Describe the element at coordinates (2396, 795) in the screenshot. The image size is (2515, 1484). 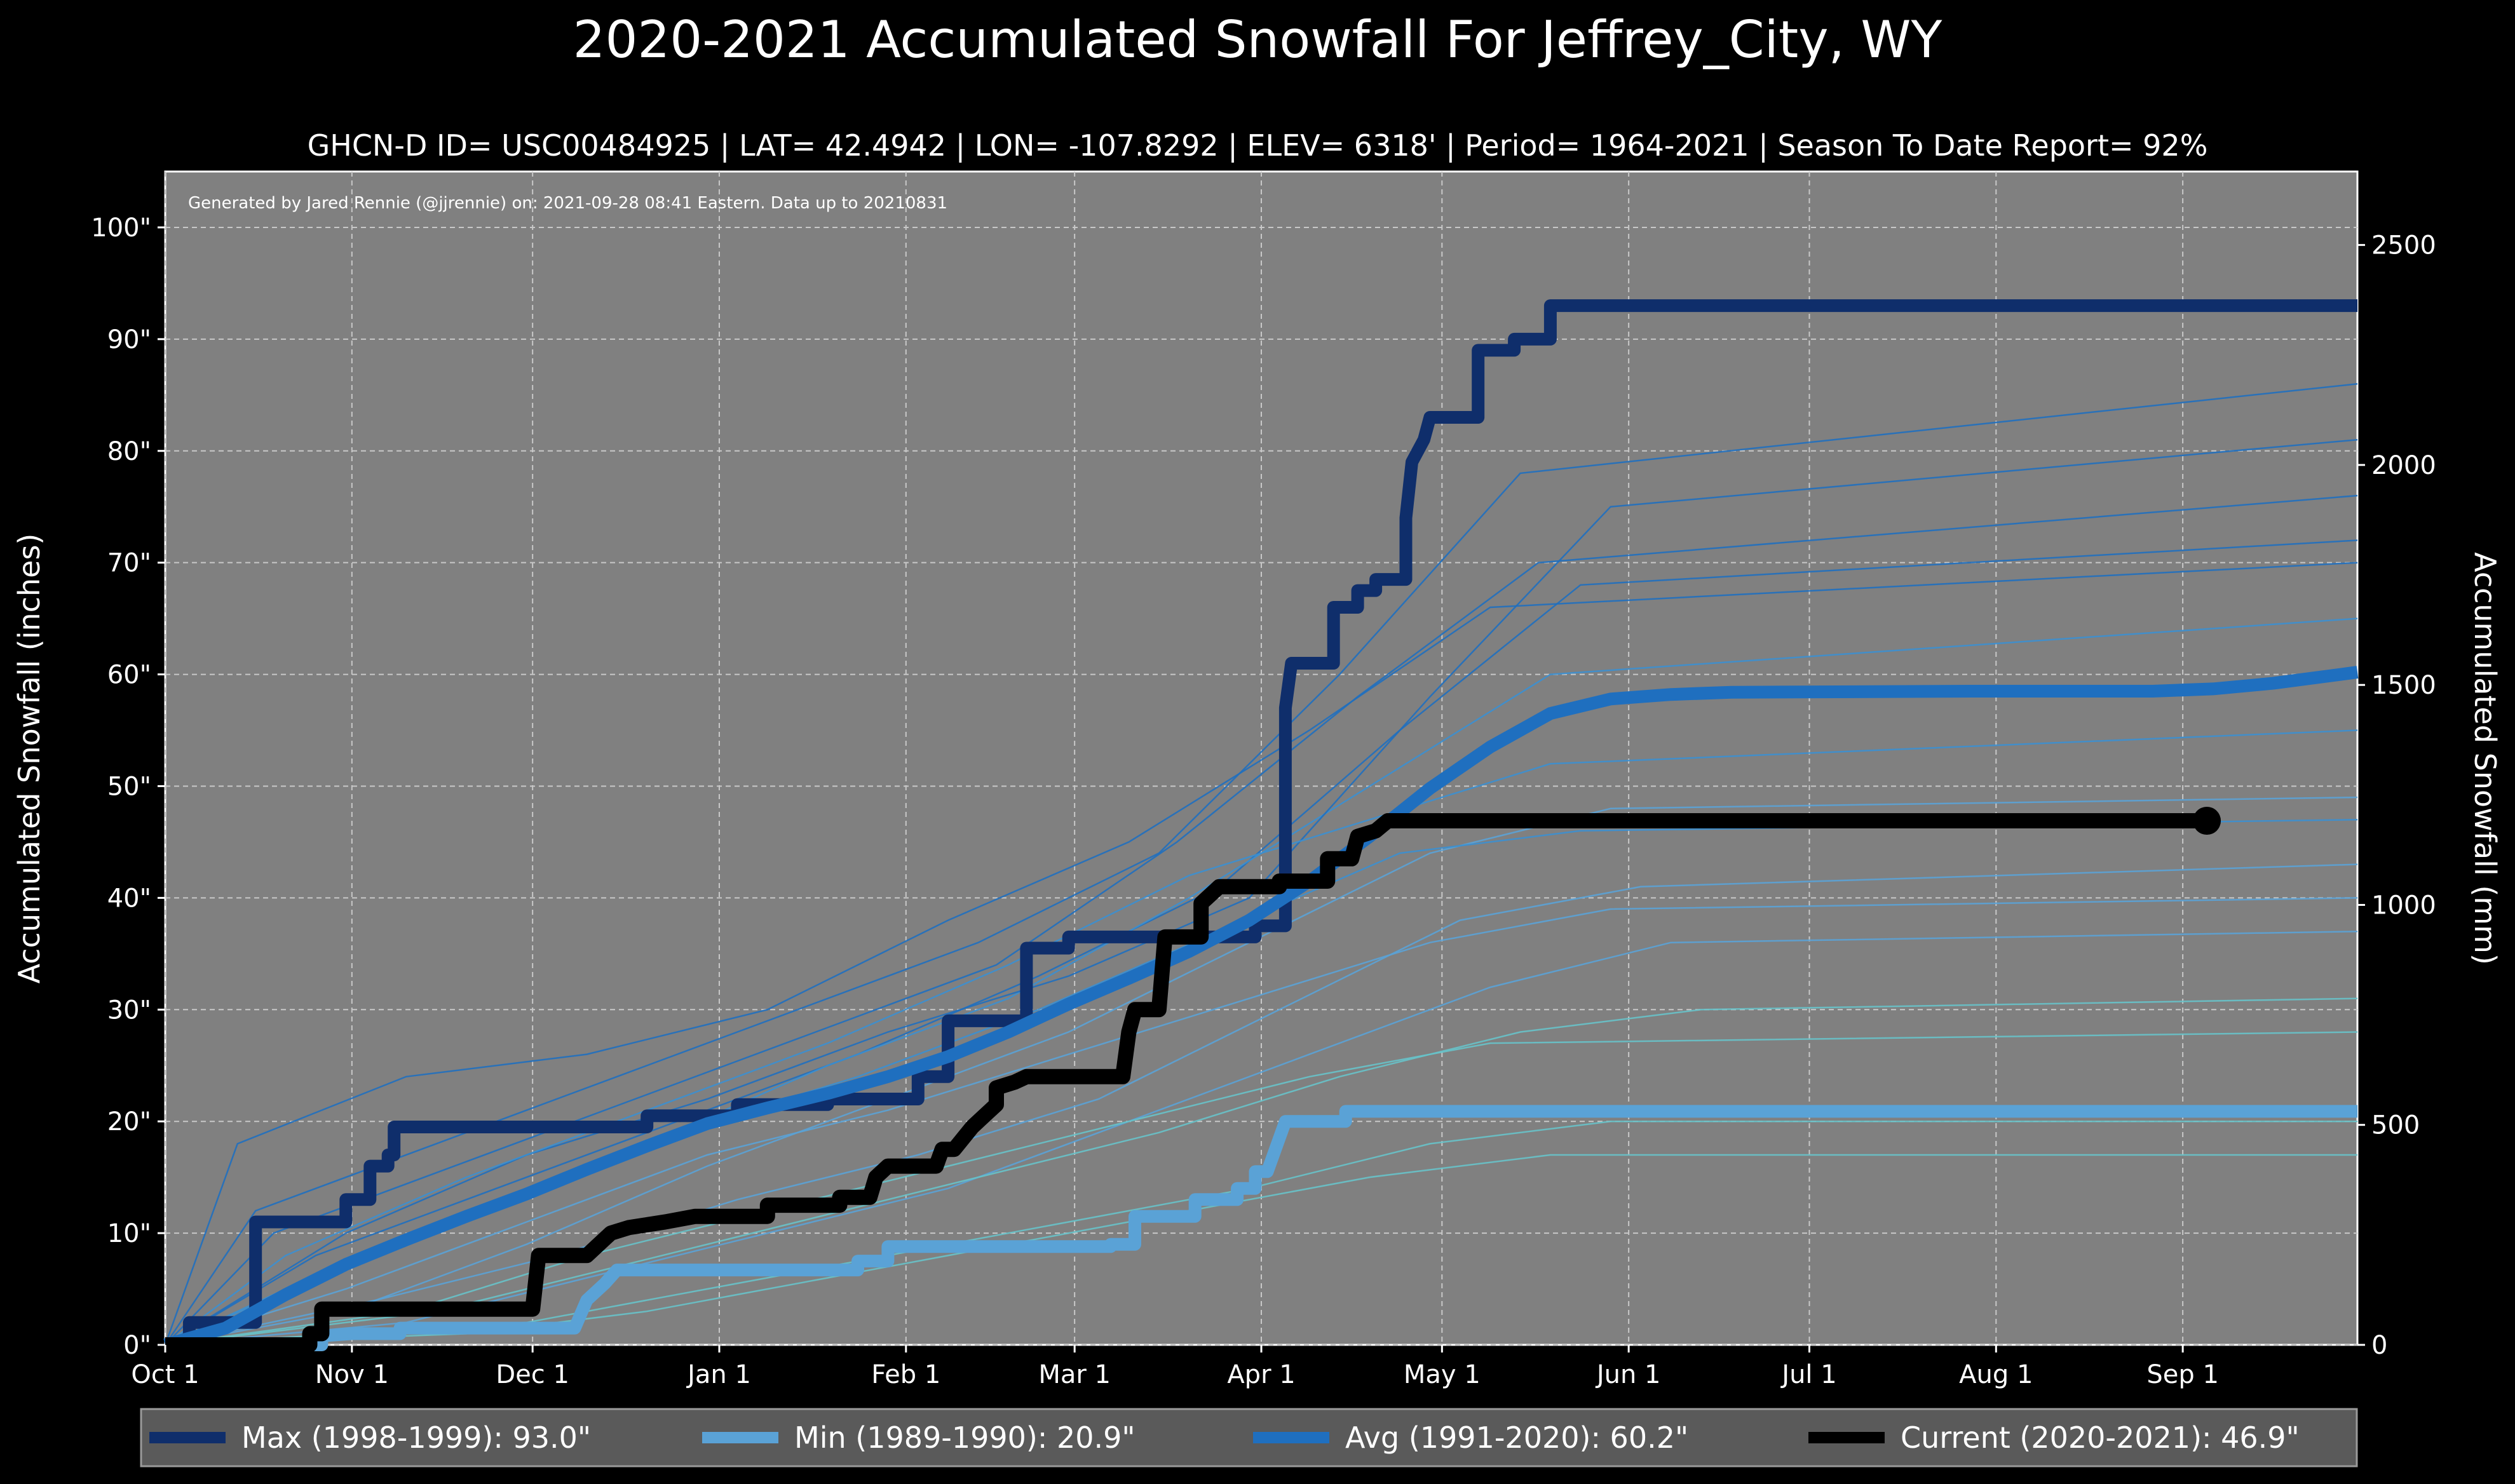
I see `y-axis-ticks-right: 0 500 1000 1500 2000 2500` at that location.